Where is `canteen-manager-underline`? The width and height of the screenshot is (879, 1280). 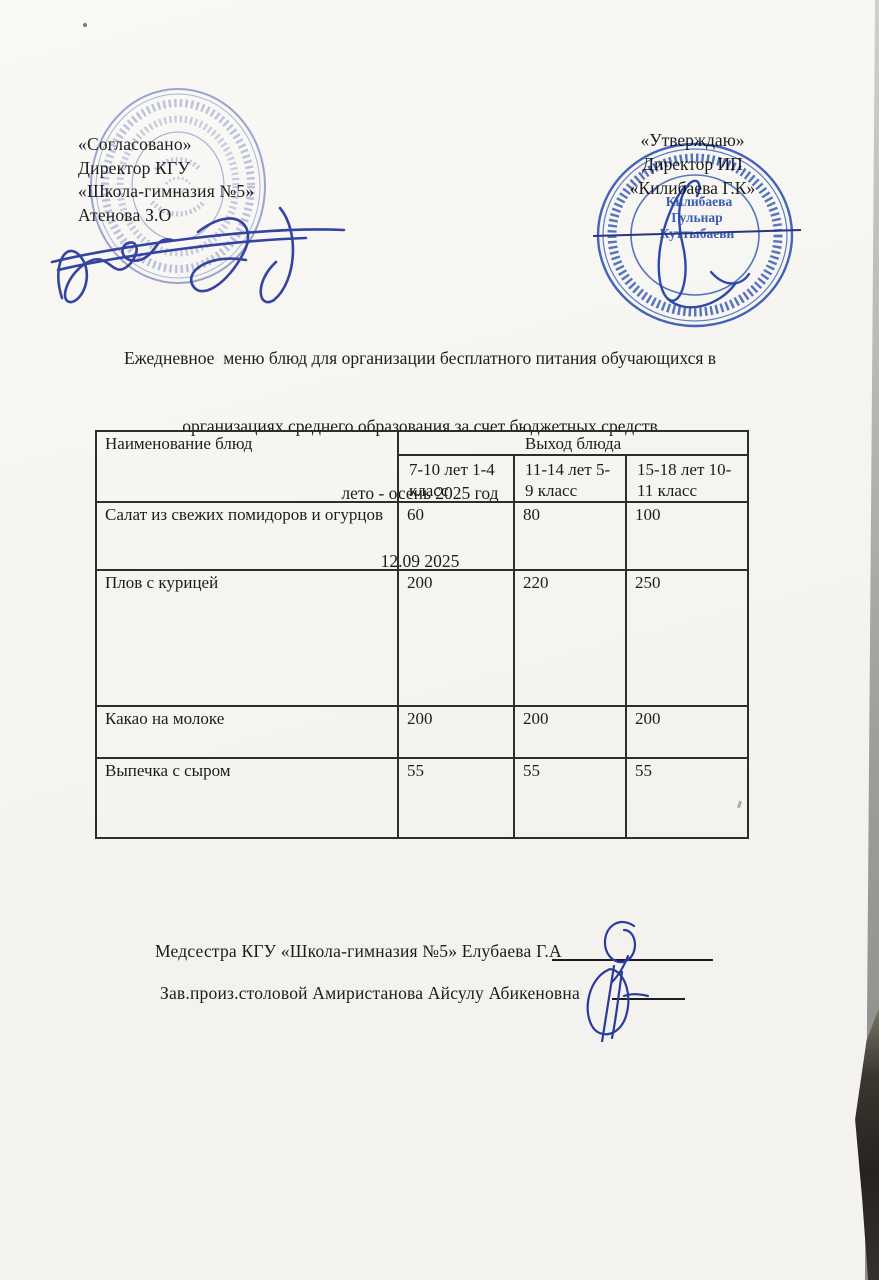
canteen-manager-underline is located at coordinates (648, 999).